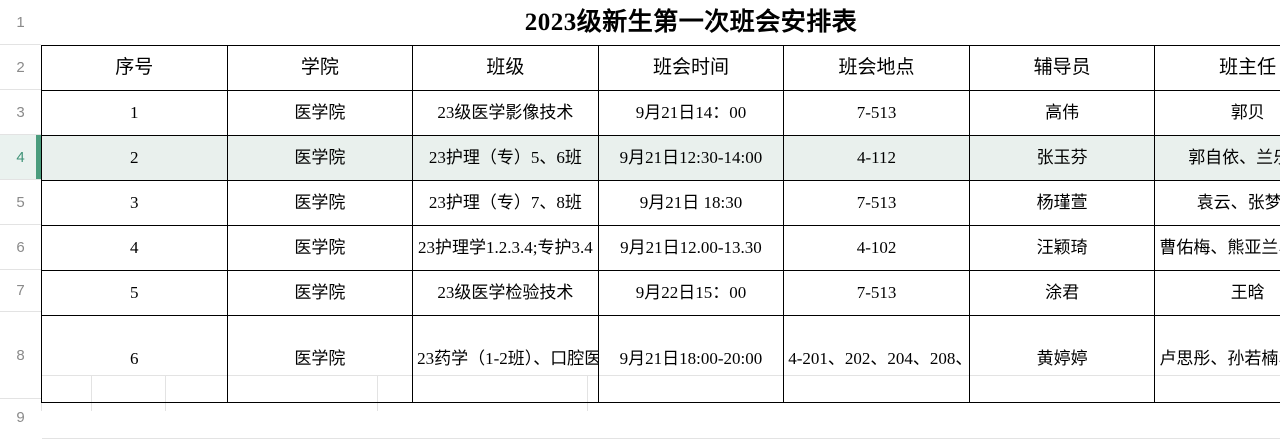  I want to click on cell-index: 4, so click(135, 247).